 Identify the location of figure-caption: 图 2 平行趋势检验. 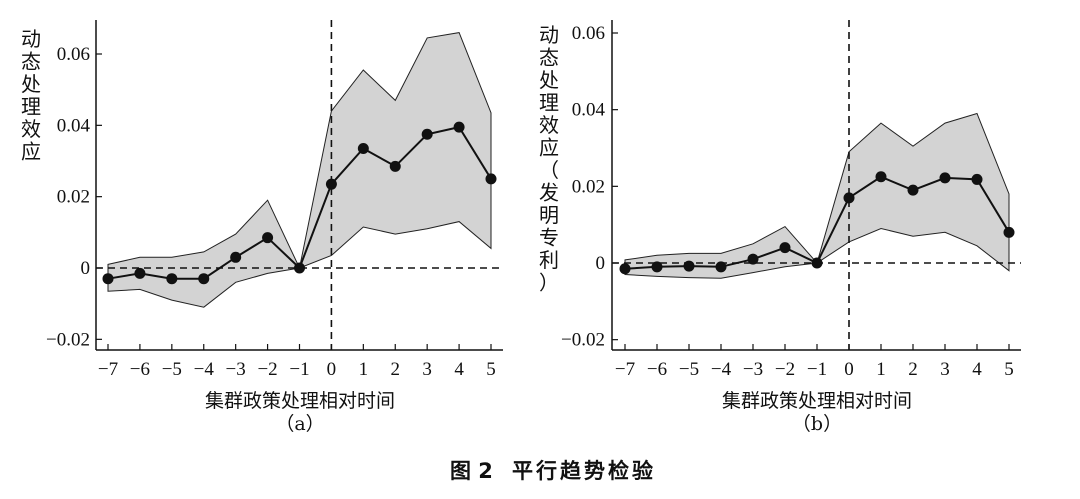
(553, 471).